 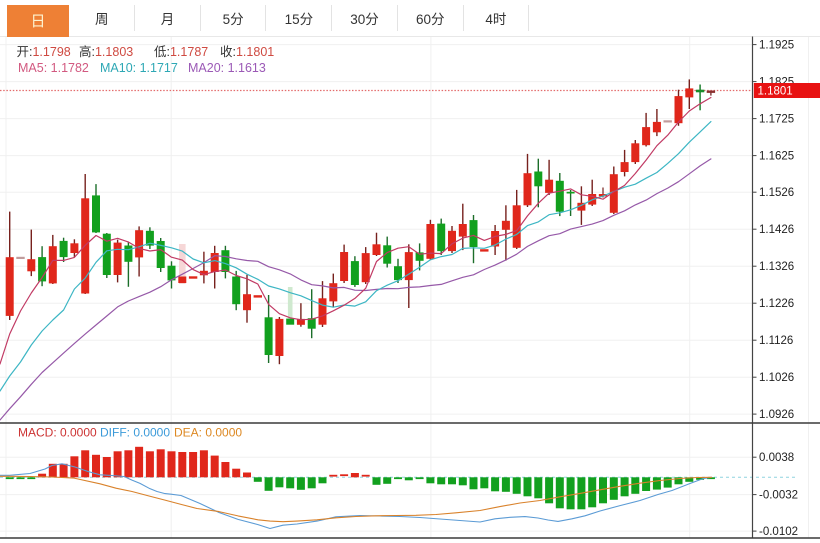 What do you see at coordinates (776, 304) in the screenshot?
I see `svg-text: 1.1226` at bounding box center [776, 304].